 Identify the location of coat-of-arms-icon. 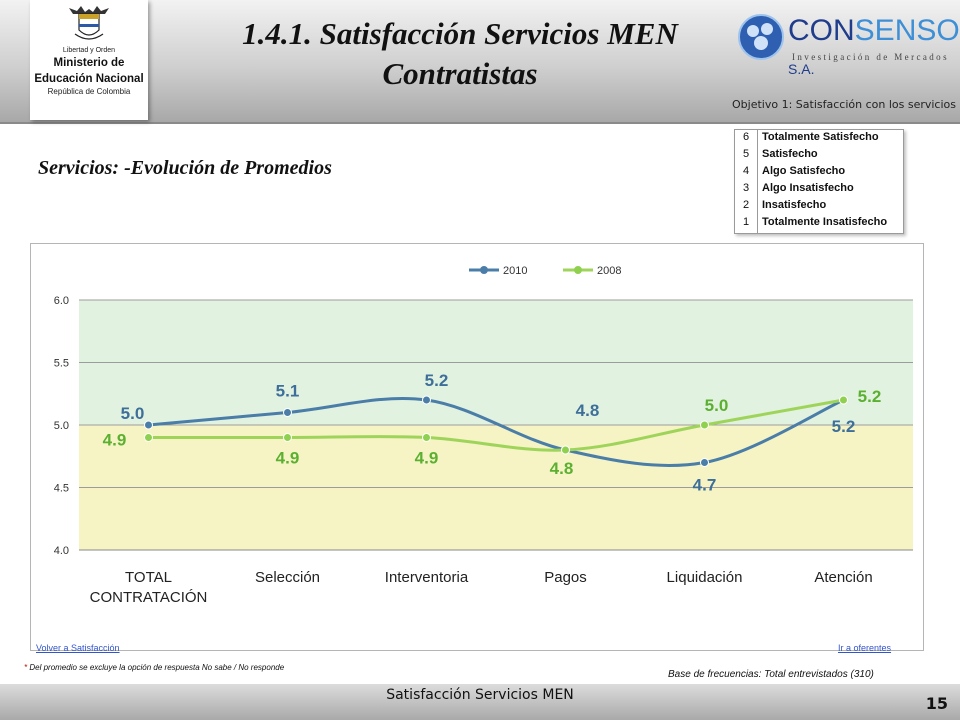
(89, 23).